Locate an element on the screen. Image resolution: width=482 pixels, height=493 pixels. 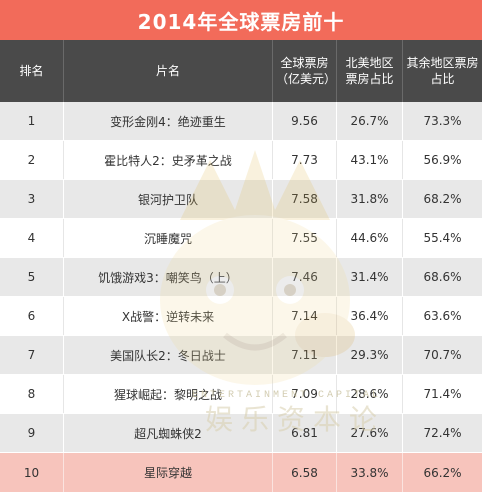
header-rank: 排名 is located at coordinates (32, 71).